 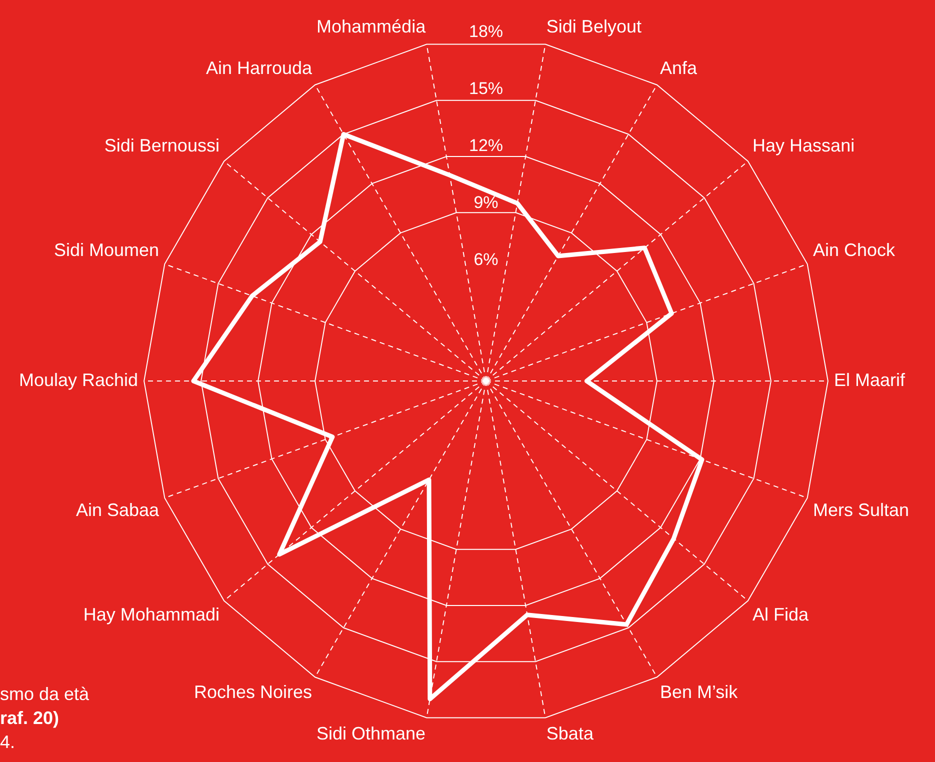 What do you see at coordinates (151, 614) in the screenshot?
I see `spoke-label: Hay Mohammadi` at bounding box center [151, 614].